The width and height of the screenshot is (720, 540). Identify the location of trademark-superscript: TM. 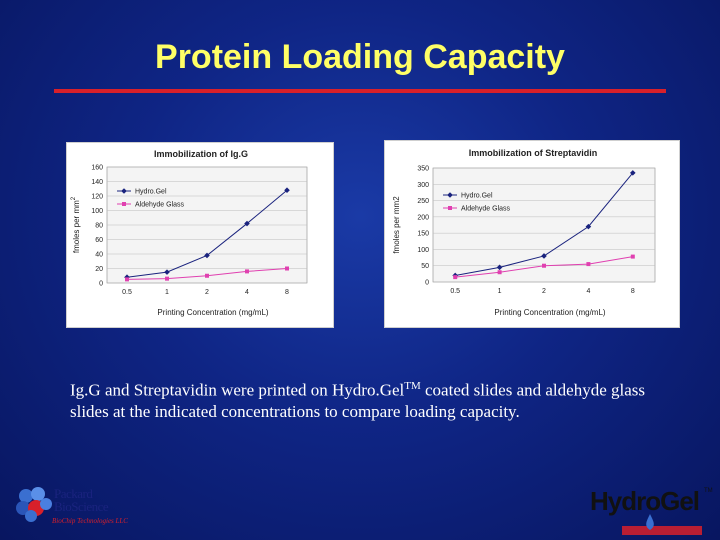
(412, 386).